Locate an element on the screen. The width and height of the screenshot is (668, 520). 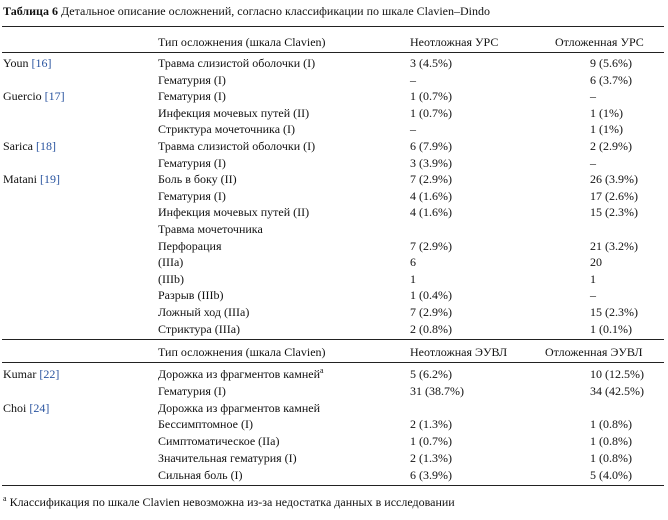
complication-type-text: Бессимптомное (I) is located at coordinates (205, 424).